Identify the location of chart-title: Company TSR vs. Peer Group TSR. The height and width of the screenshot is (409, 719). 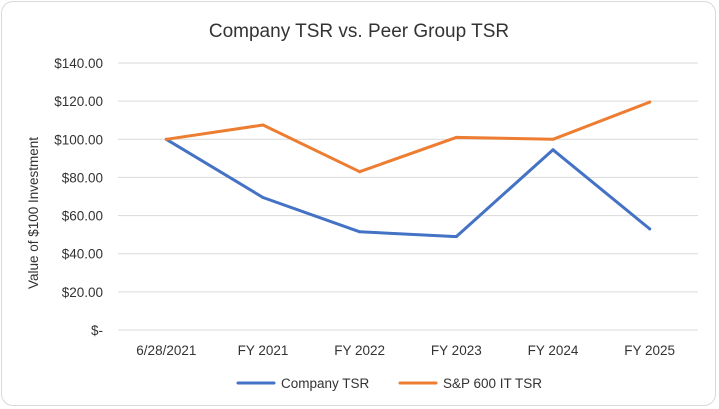
(359, 31).